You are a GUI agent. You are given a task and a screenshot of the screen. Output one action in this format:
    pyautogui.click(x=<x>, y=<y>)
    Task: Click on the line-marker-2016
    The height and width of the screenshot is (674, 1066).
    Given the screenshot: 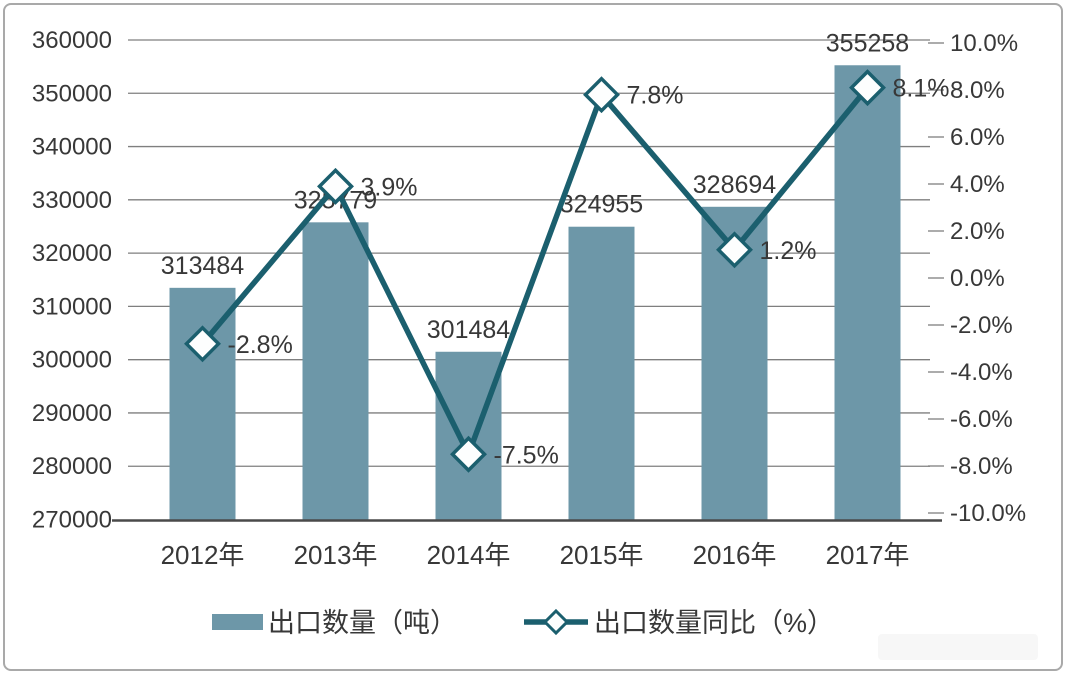 What is the action you would take?
    pyautogui.click(x=734, y=250)
    